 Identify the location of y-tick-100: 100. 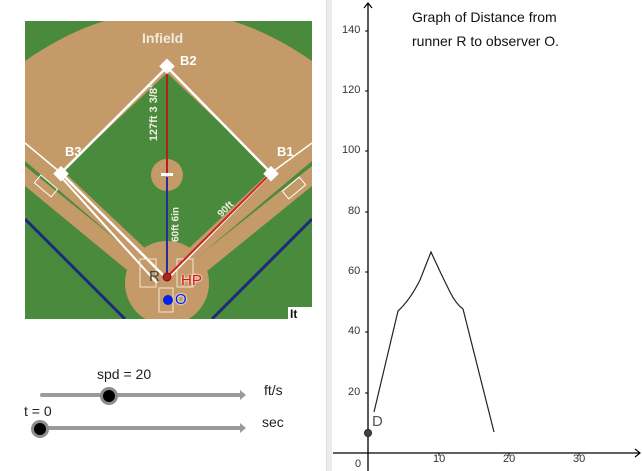
(351, 150).